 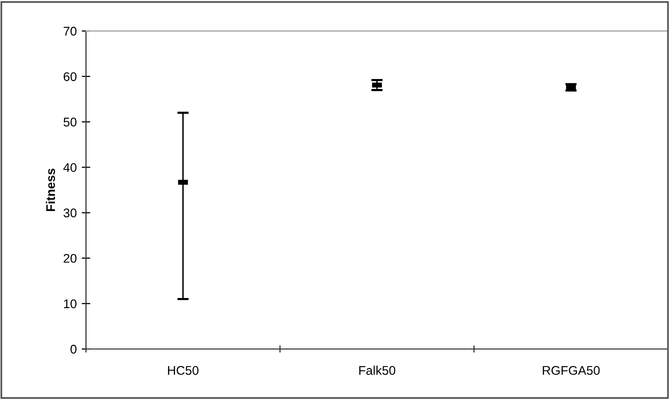 I want to click on y-tick-label: 0, so click(x=73, y=349).